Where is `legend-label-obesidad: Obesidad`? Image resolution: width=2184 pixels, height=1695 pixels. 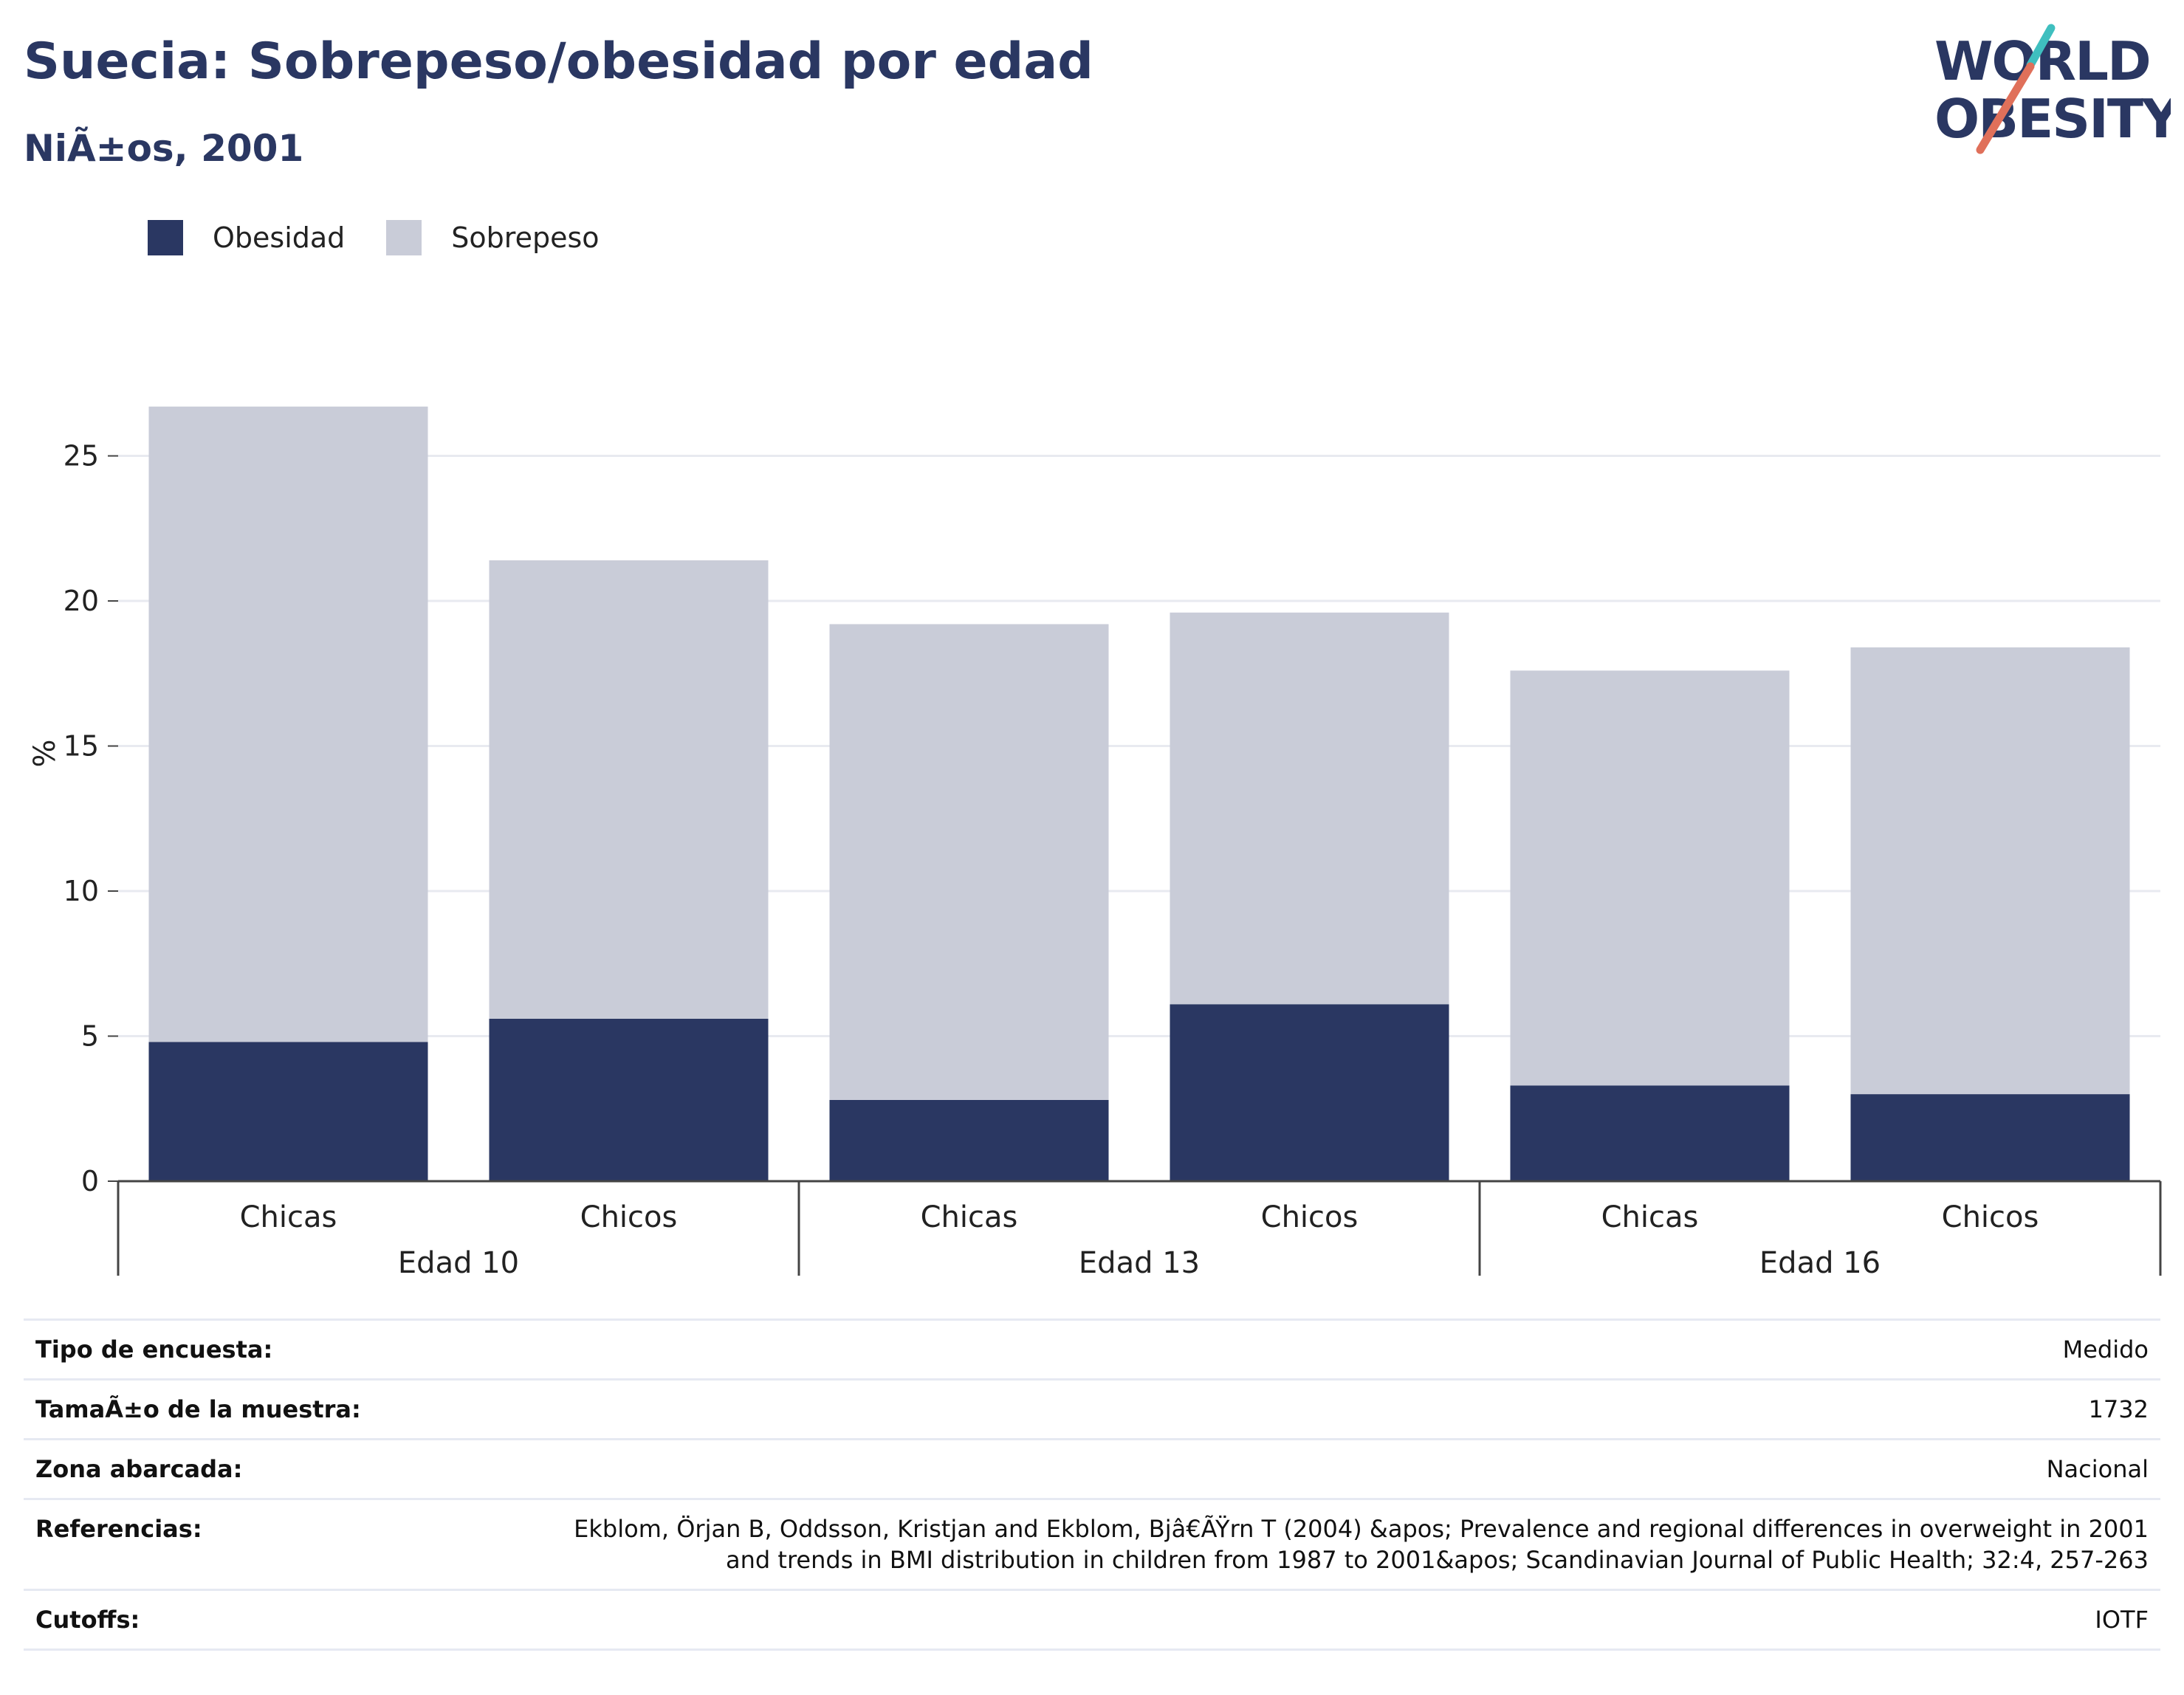 legend-label-obesidad: Obesidad is located at coordinates (280, 237).